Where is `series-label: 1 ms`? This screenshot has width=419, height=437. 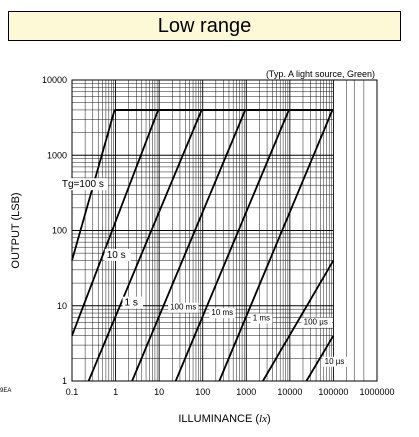 series-label: 1 ms is located at coordinates (261, 318).